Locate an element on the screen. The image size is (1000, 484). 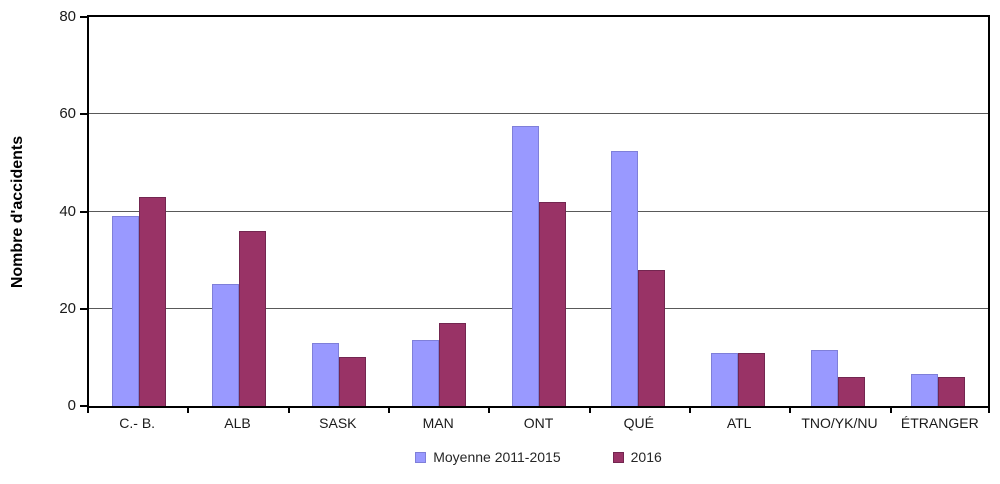
legend-item-2016: 2016 is located at coordinates (637, 457).